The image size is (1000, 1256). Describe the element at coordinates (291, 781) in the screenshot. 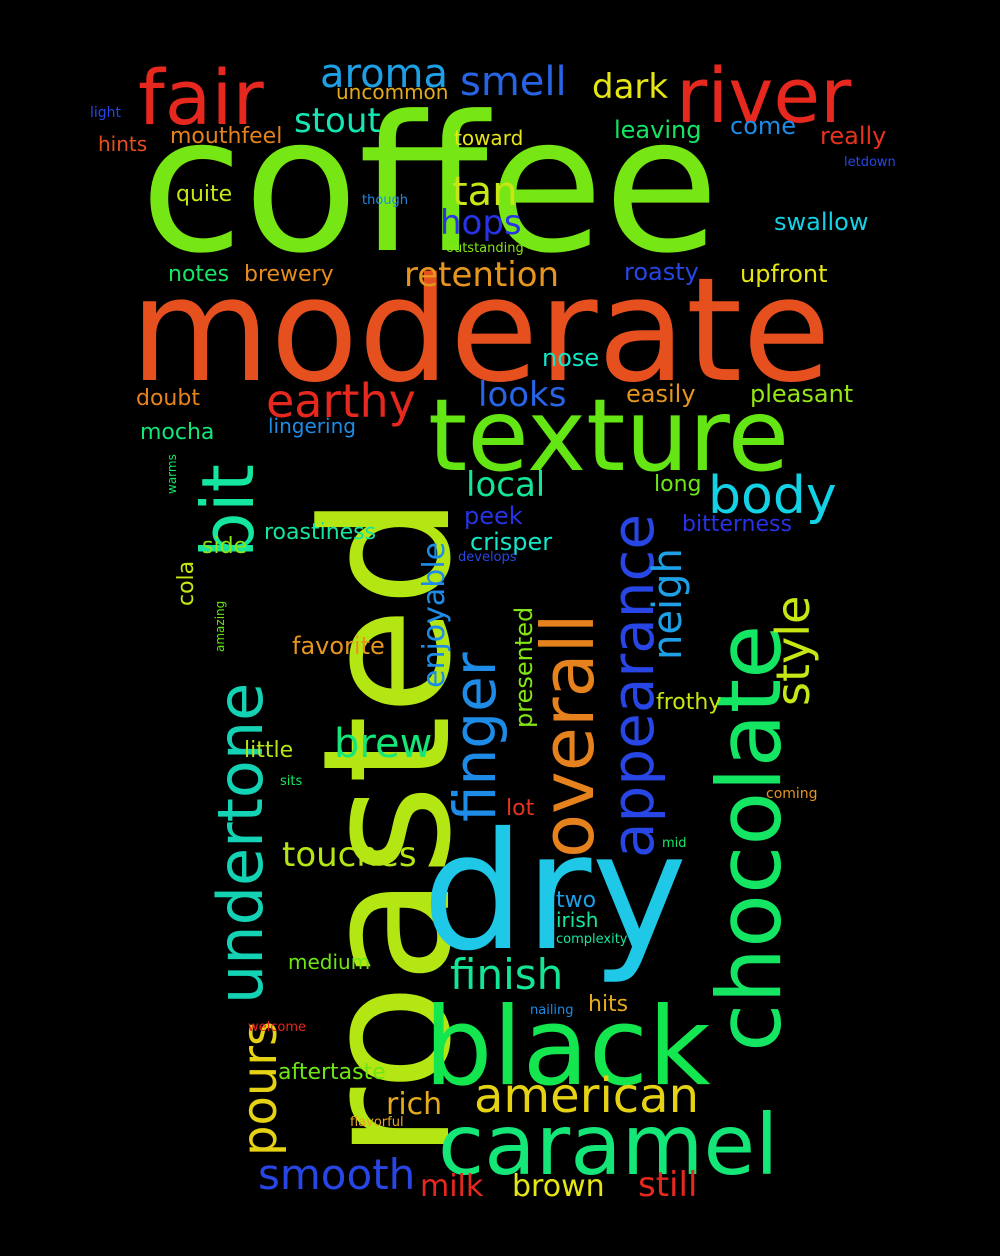

I see `word-sits: sits` at that location.